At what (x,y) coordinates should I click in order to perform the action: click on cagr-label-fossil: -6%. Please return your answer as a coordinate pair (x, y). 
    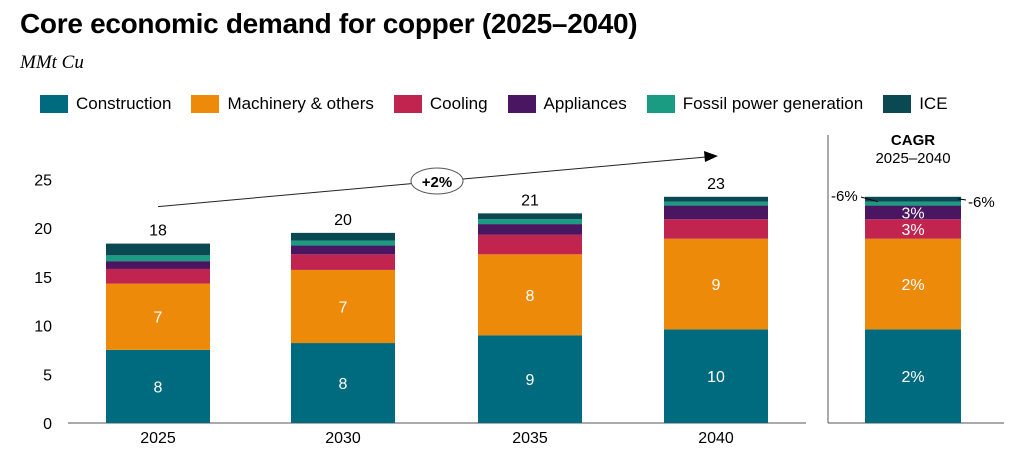
    Looking at the image, I should click on (844, 196).